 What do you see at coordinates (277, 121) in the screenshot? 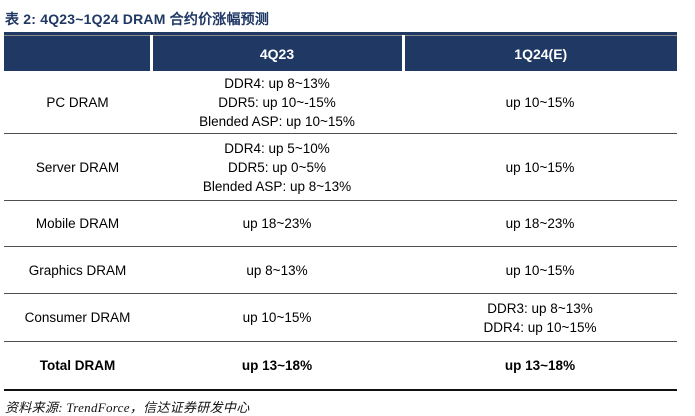
I see `cell-line: Blended ASP: up 10~15%` at bounding box center [277, 121].